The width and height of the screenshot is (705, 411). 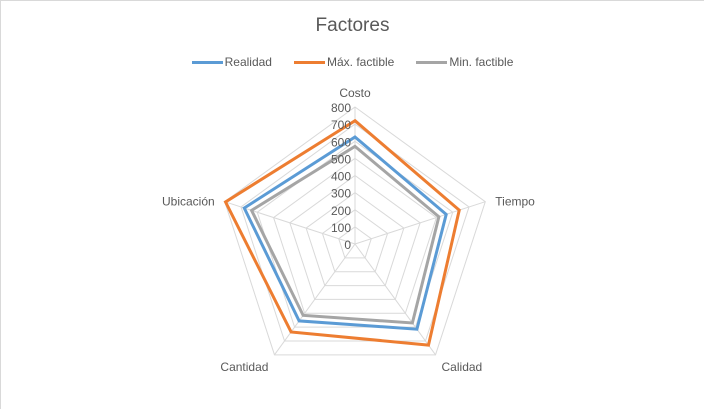 I want to click on tick-label: 600, so click(x=341, y=142).